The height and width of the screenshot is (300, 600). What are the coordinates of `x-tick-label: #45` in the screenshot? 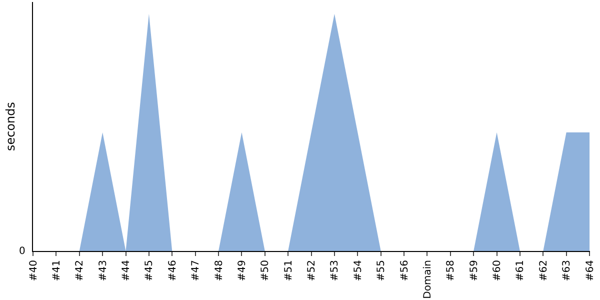 It's located at (150, 271).